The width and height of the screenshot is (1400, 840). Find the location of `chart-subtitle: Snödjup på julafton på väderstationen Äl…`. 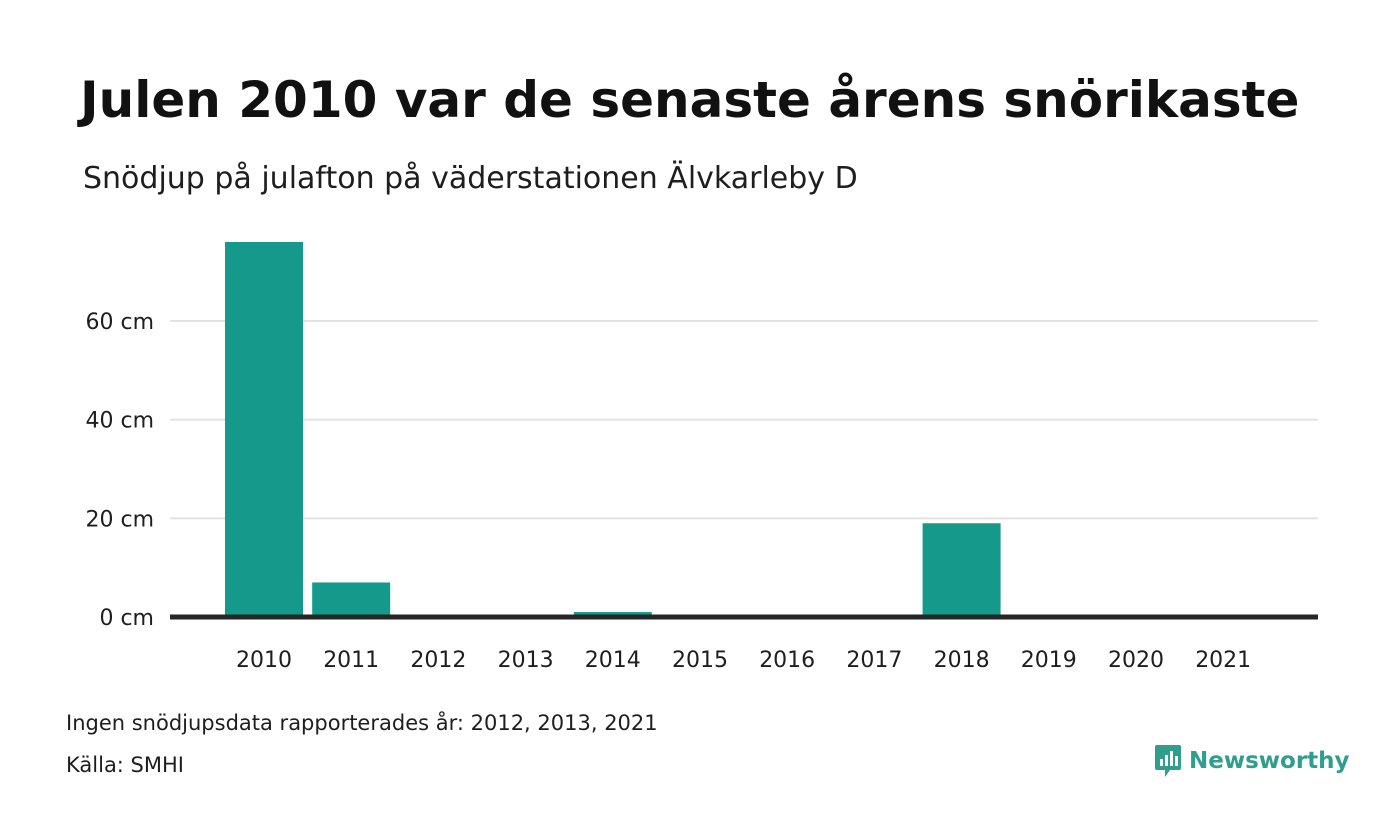

chart-subtitle: Snödjup på julafton på väderstationen Äl… is located at coordinates (470, 178).